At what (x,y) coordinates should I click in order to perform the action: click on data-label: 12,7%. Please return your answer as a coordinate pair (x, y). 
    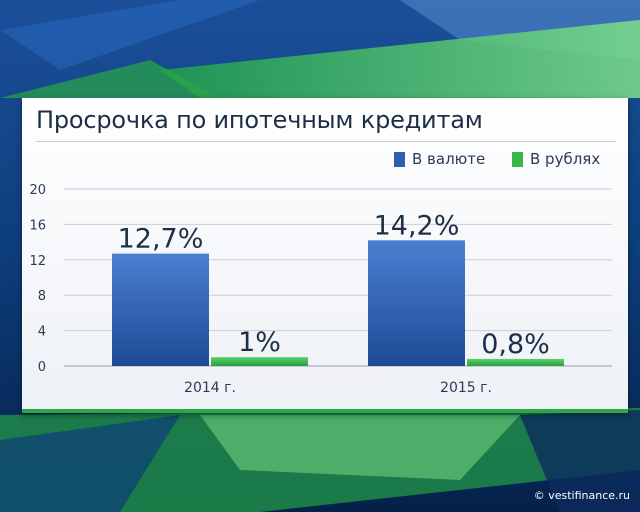
    Looking at the image, I should click on (161, 239).